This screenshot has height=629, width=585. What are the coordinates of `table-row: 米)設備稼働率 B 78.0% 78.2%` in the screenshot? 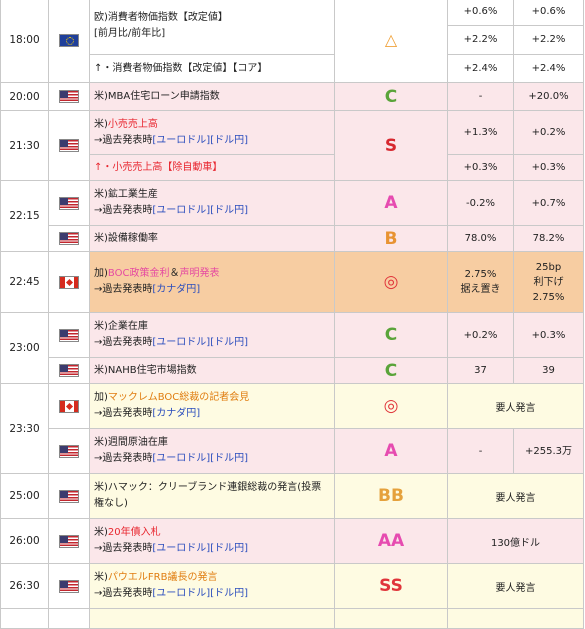 It's located at (292, 238).